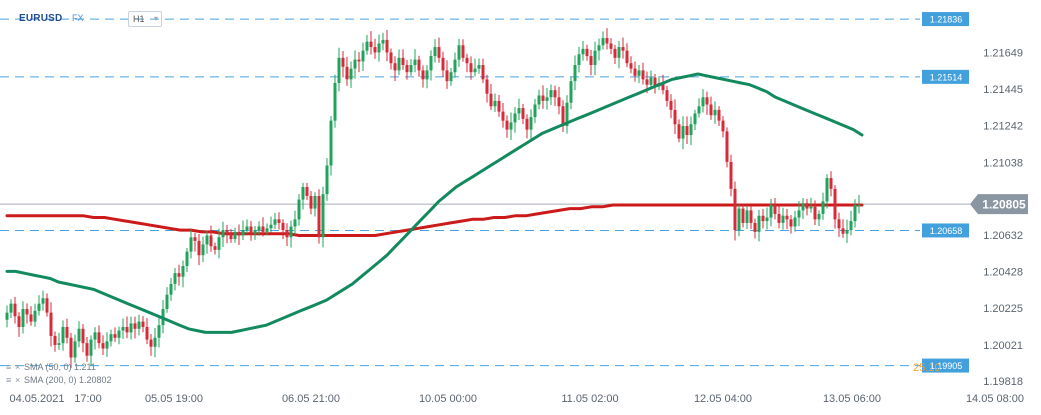  I want to click on symbol-label: EURUSD, so click(41, 18).